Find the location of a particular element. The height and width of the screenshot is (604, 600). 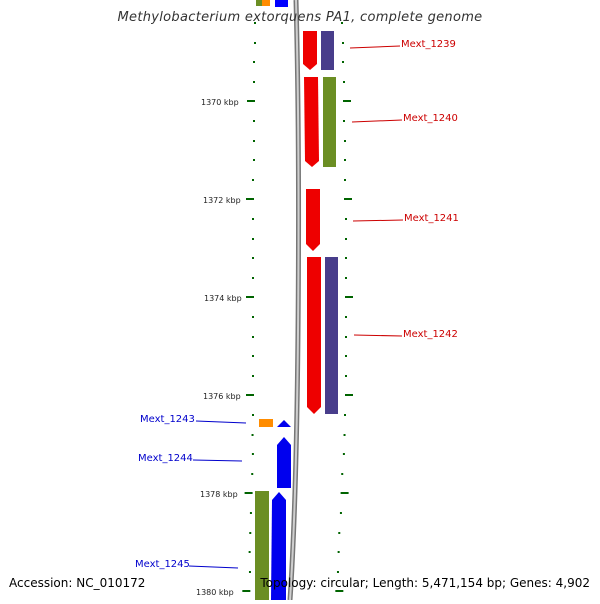

tick-label: 1374 kbp is located at coordinates (223, 298).